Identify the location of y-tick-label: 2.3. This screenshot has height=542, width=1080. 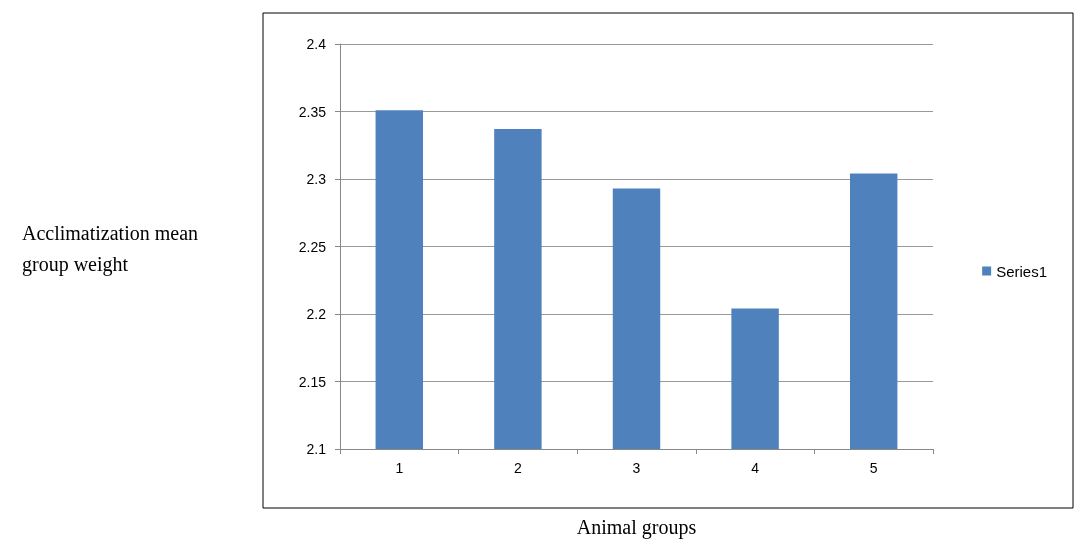
(316, 179).